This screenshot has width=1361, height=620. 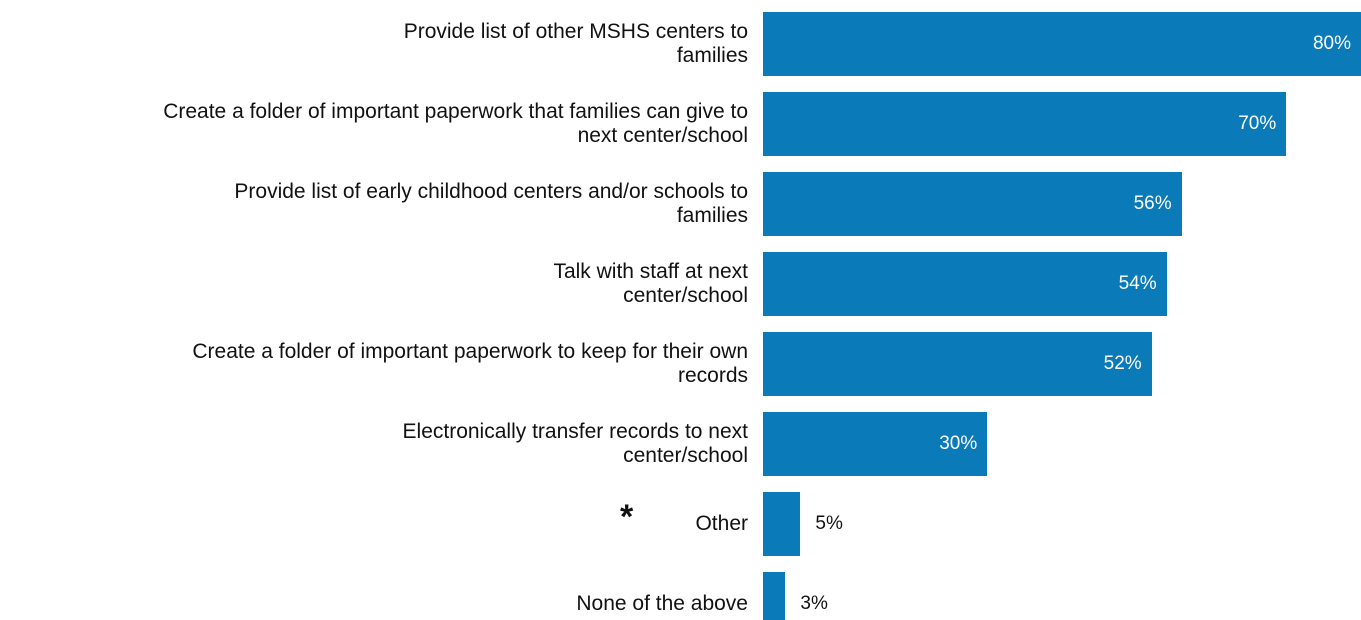 What do you see at coordinates (1257, 123) in the screenshot?
I see `value-label: 70%` at bounding box center [1257, 123].